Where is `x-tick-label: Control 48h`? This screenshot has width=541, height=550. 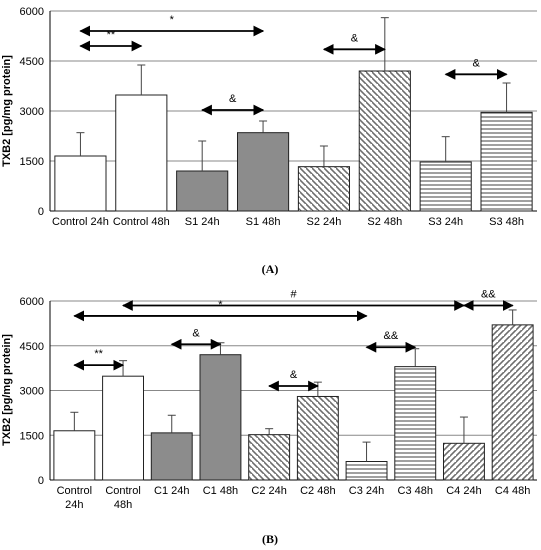
x-tick-label: Control 48h is located at coordinates (141, 222).